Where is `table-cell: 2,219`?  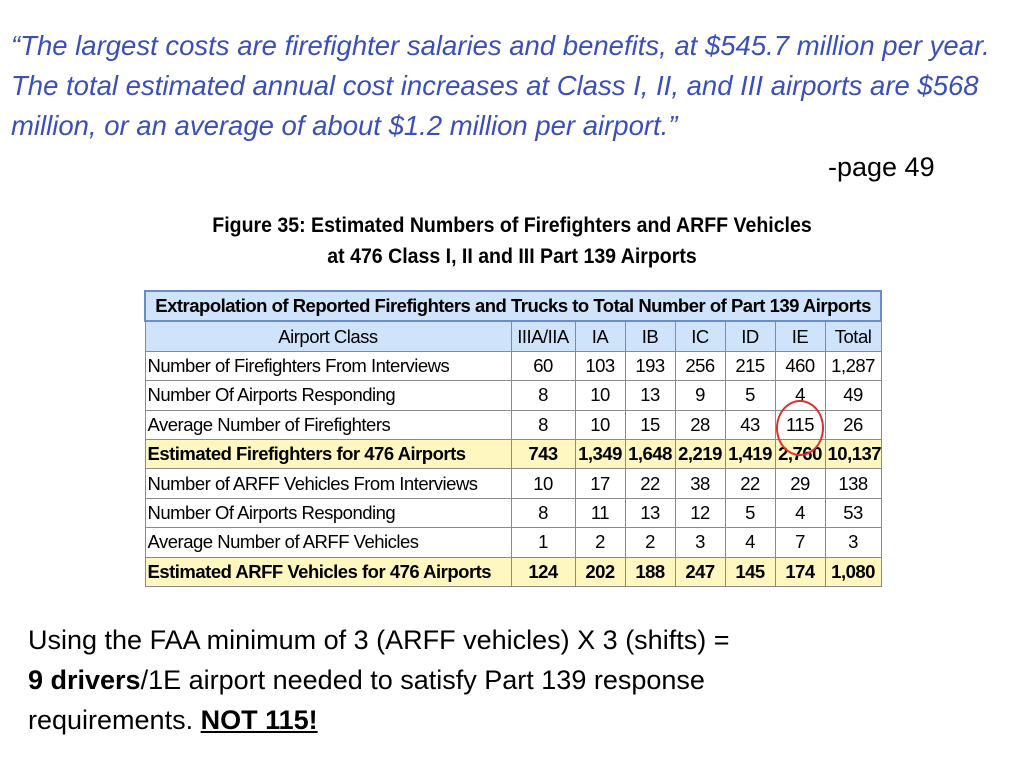 table-cell: 2,219 is located at coordinates (700, 454).